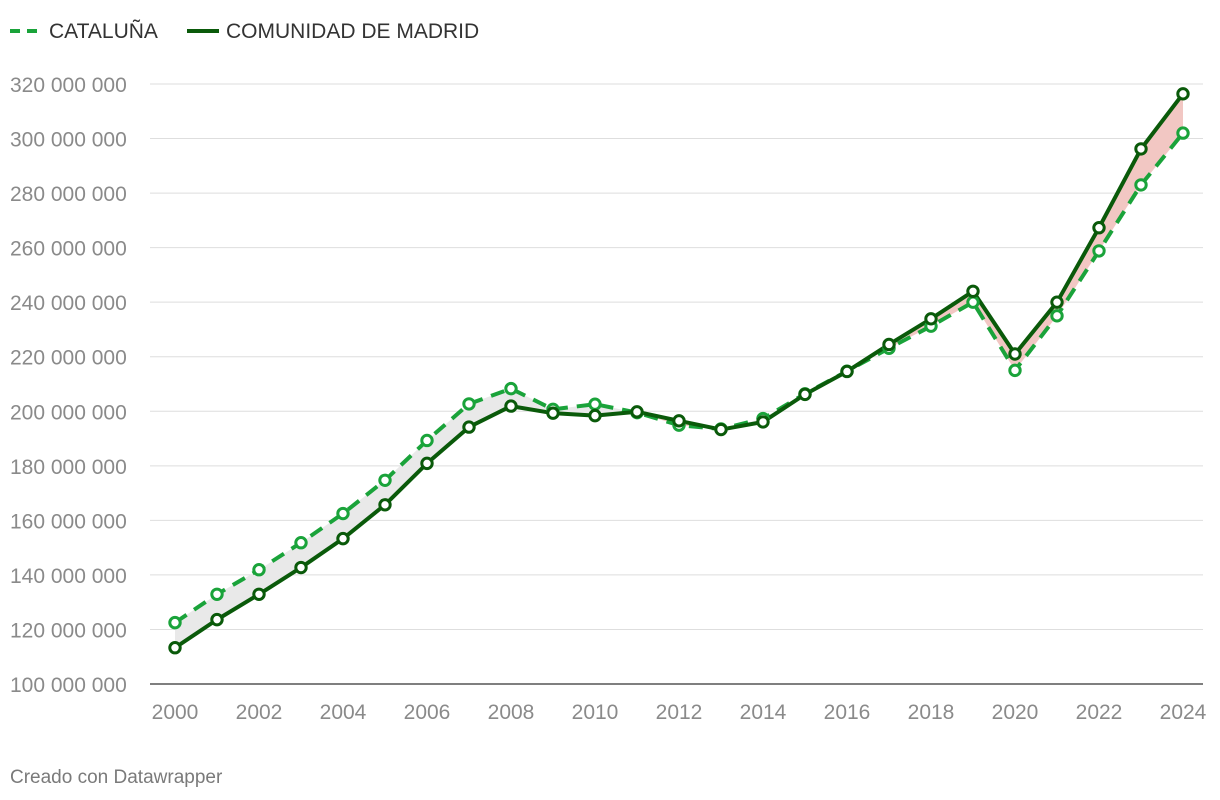  Describe the element at coordinates (259, 712) in the screenshot. I see `x-tick-label: 2002` at that location.